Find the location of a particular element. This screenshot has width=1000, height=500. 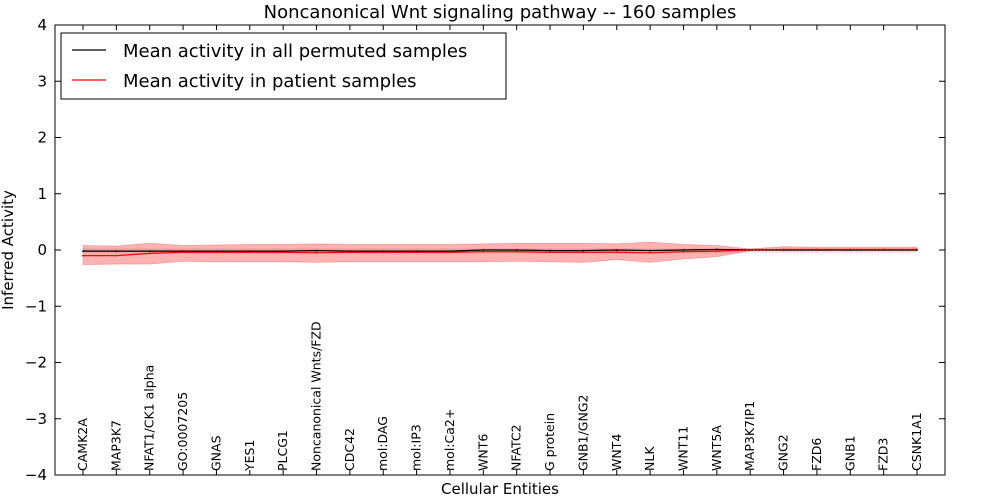

y-tick-label: −4 is located at coordinates (36, 475).